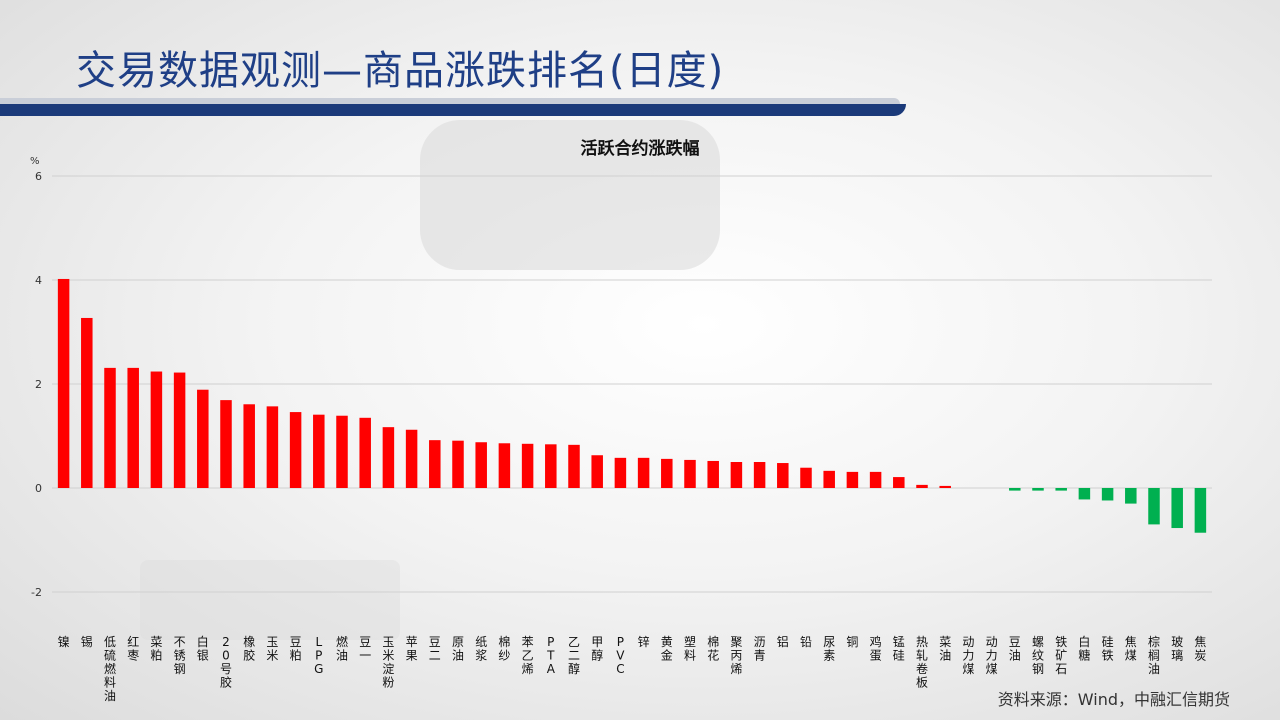  I want to click on chart-title: 活跃合约涨跌幅, so click(640, 149).